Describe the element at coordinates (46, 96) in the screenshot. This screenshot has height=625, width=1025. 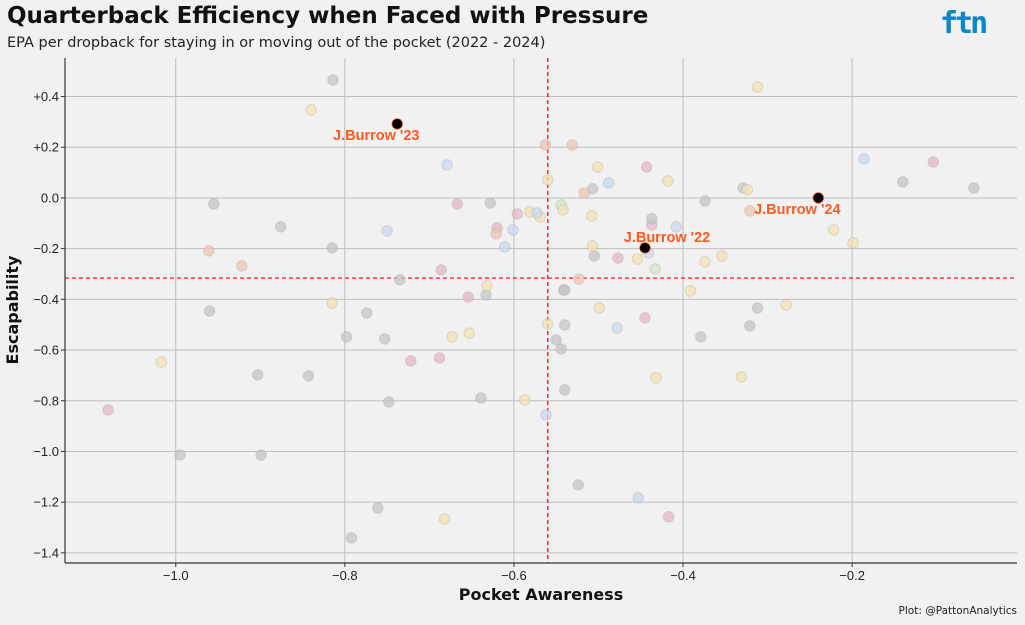
I see `y-tick-label: +0.4` at that location.